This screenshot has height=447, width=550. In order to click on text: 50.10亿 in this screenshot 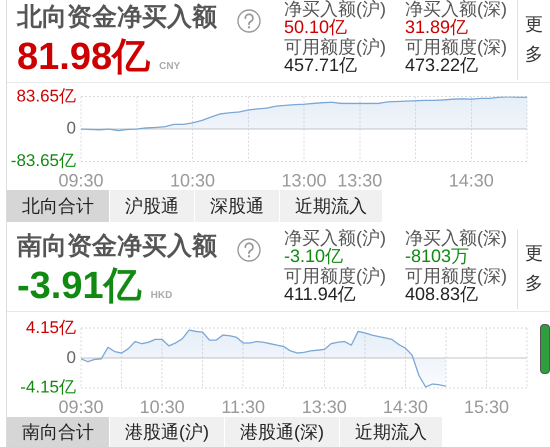, I will do `click(316, 27)`.